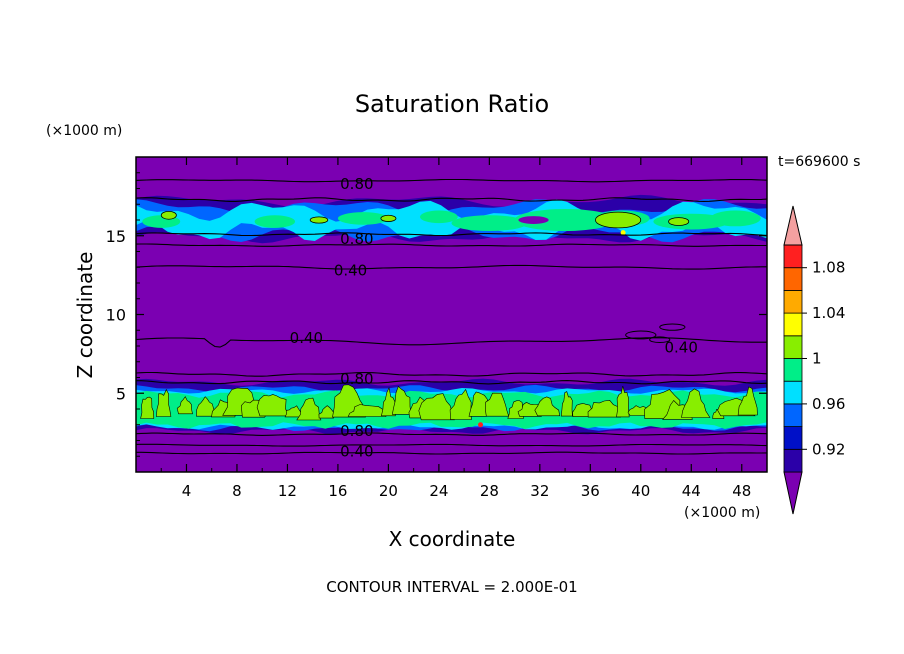 This screenshot has height=654, width=904. I want to click on x-tick-label: 12, so click(287, 491).